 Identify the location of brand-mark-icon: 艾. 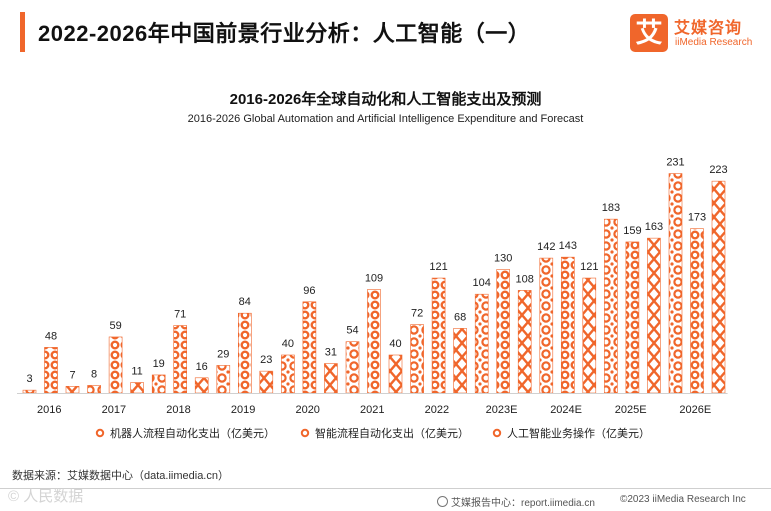
(649, 33).